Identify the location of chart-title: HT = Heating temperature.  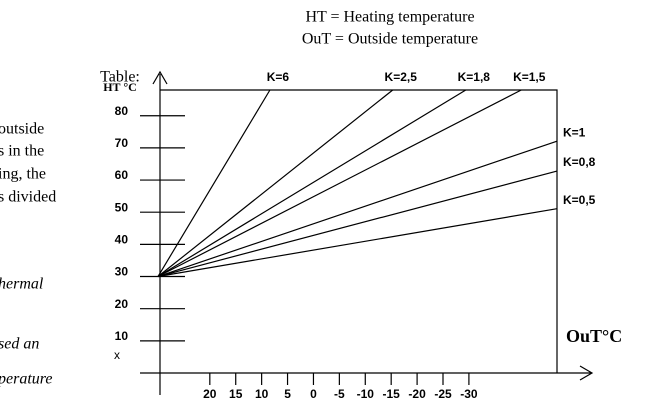
(389, 17).